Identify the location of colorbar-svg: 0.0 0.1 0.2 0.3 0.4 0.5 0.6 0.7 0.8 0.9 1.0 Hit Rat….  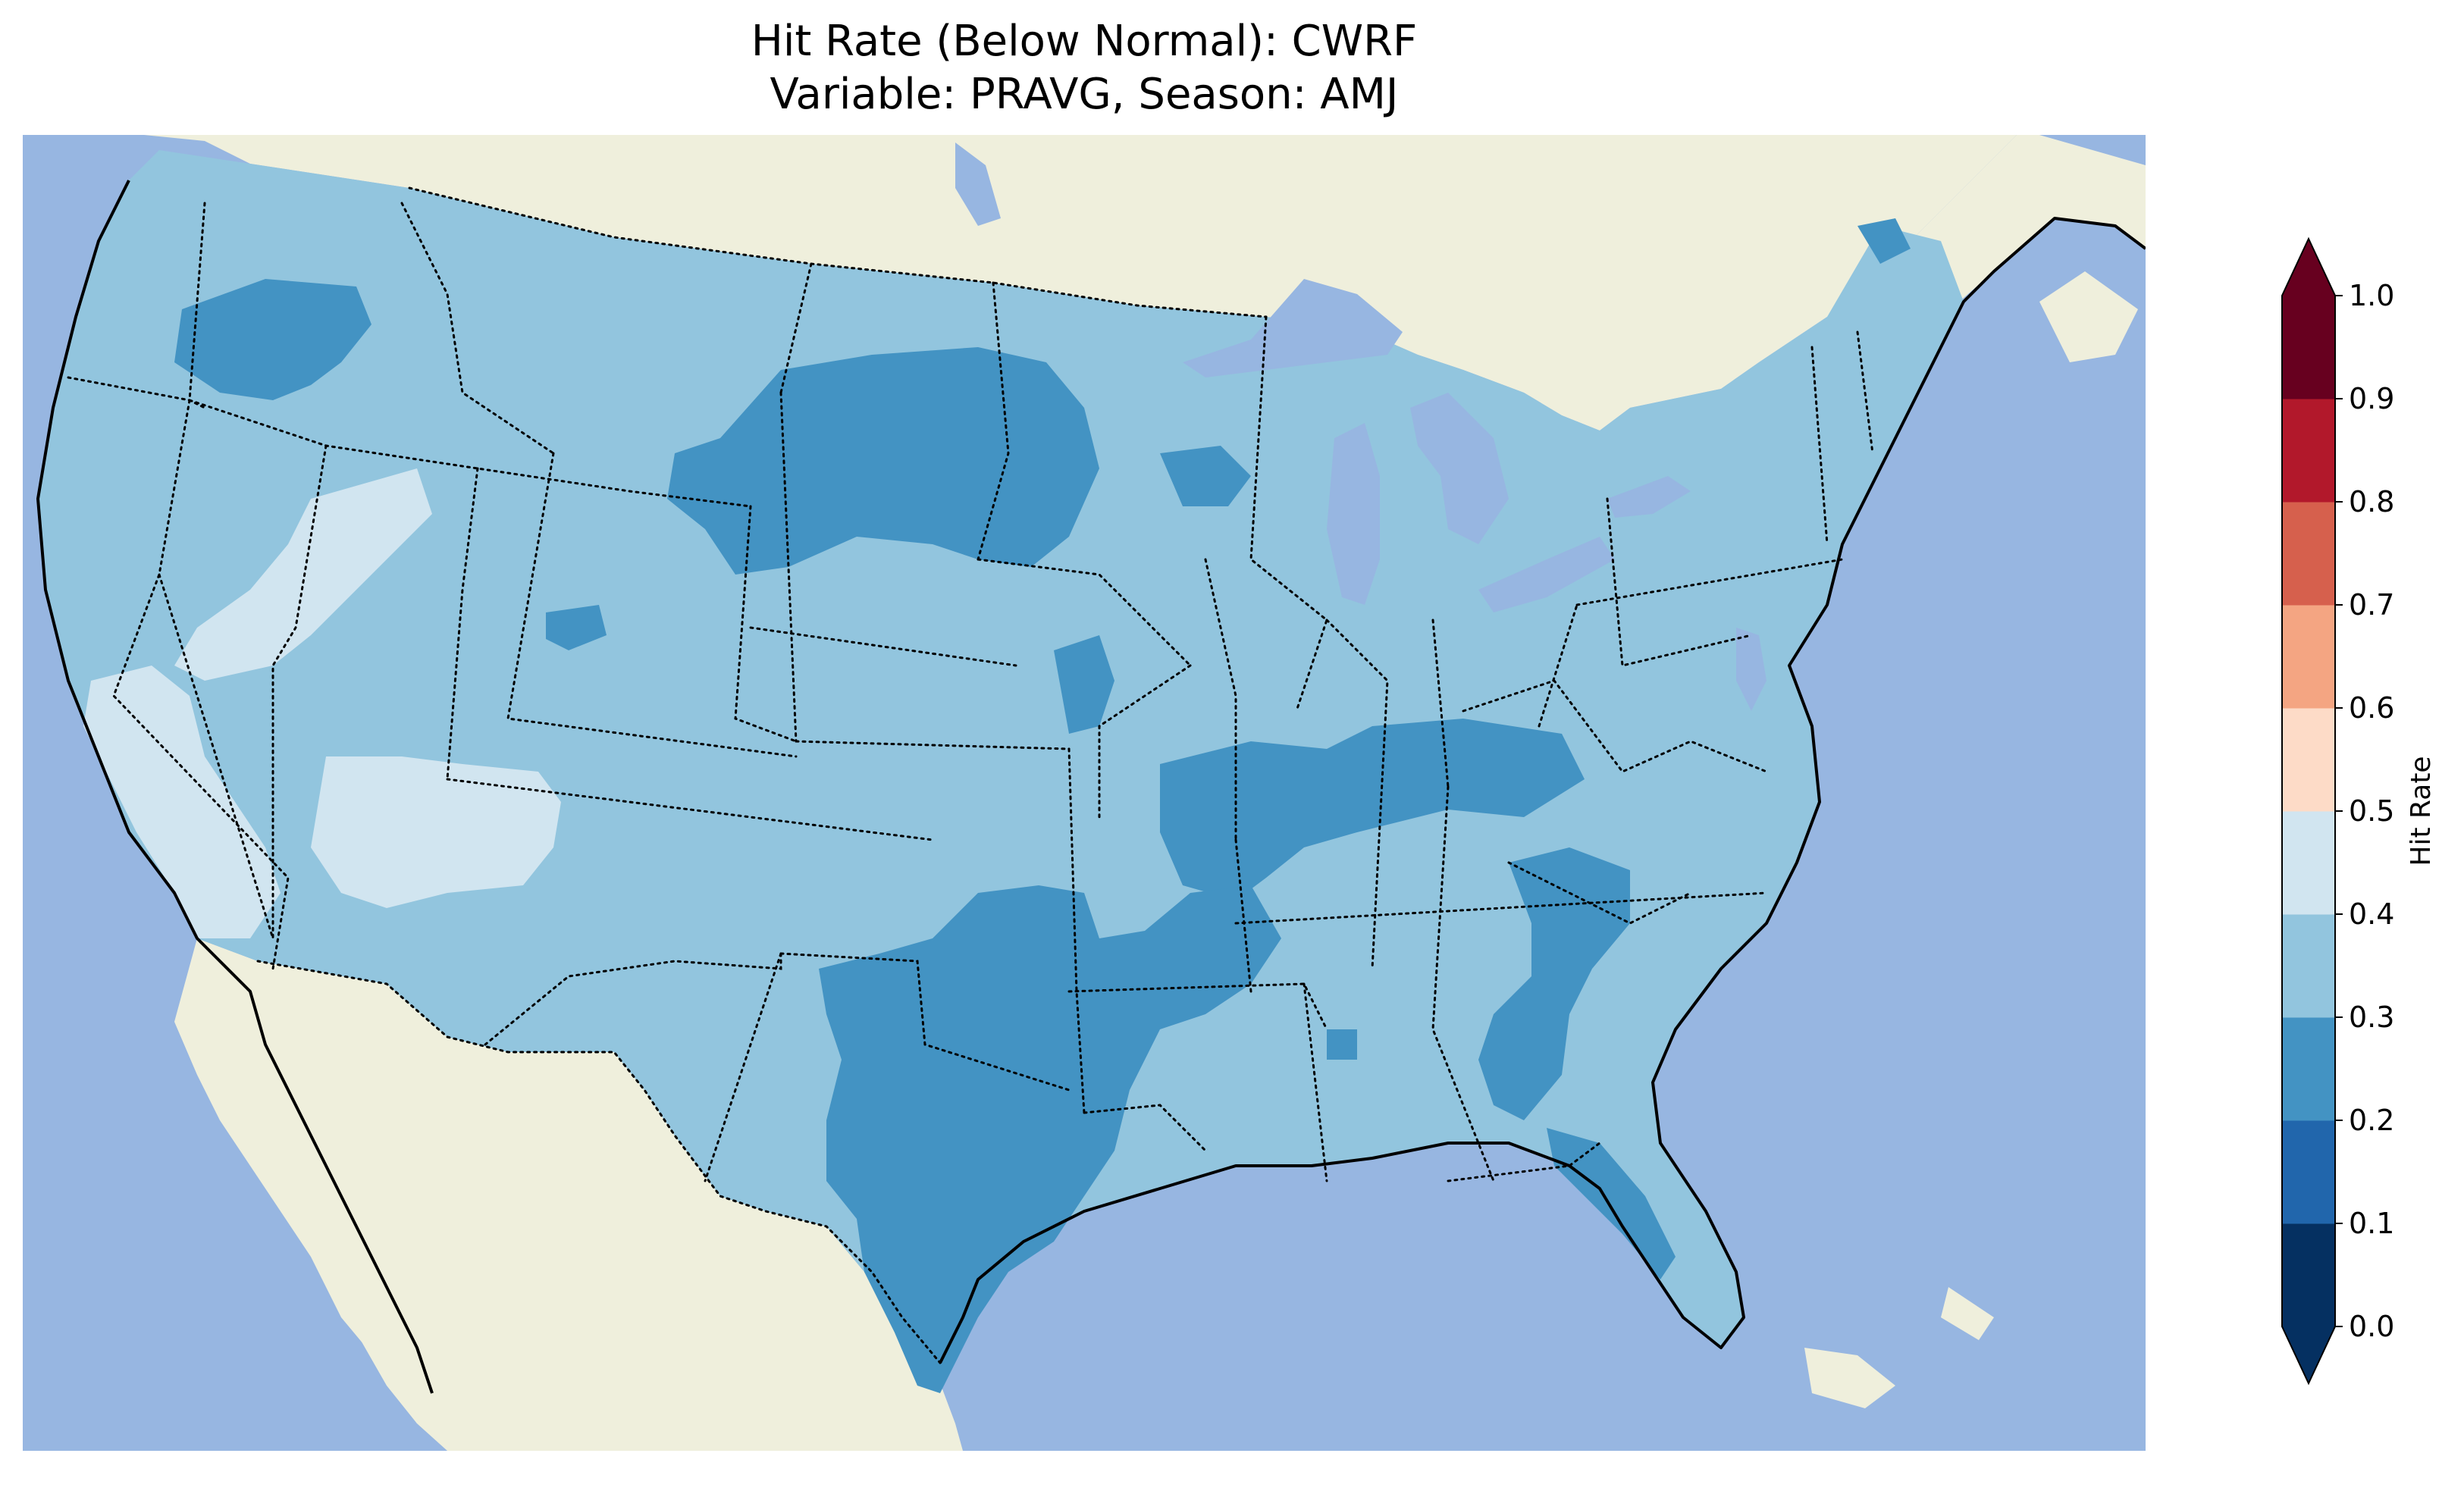
(2359, 811).